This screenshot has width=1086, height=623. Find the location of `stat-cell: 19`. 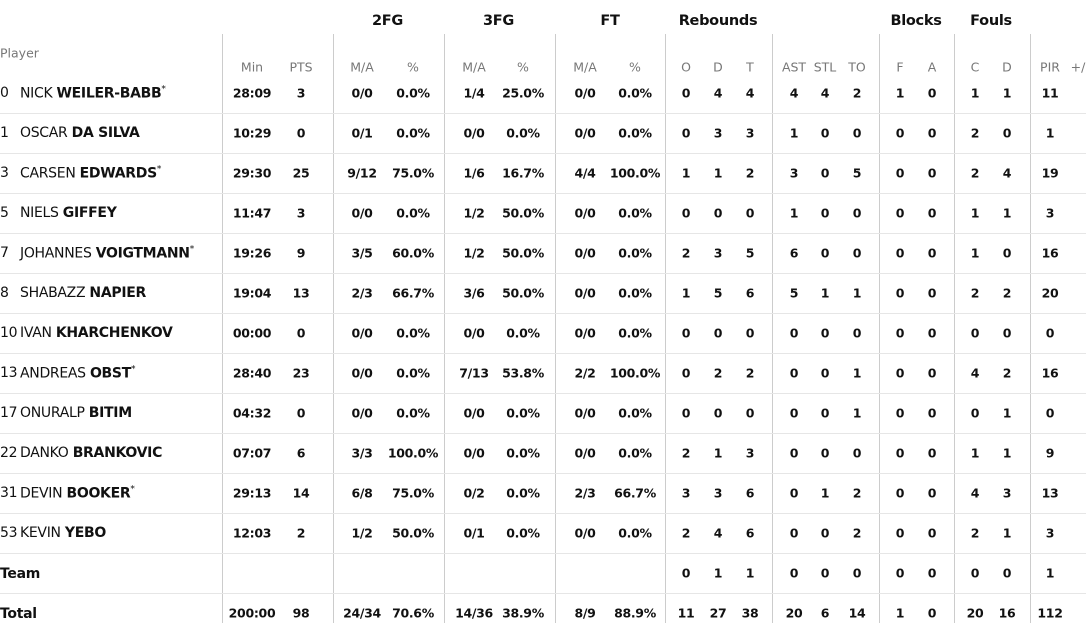

stat-cell: 19 is located at coordinates (1050, 173).